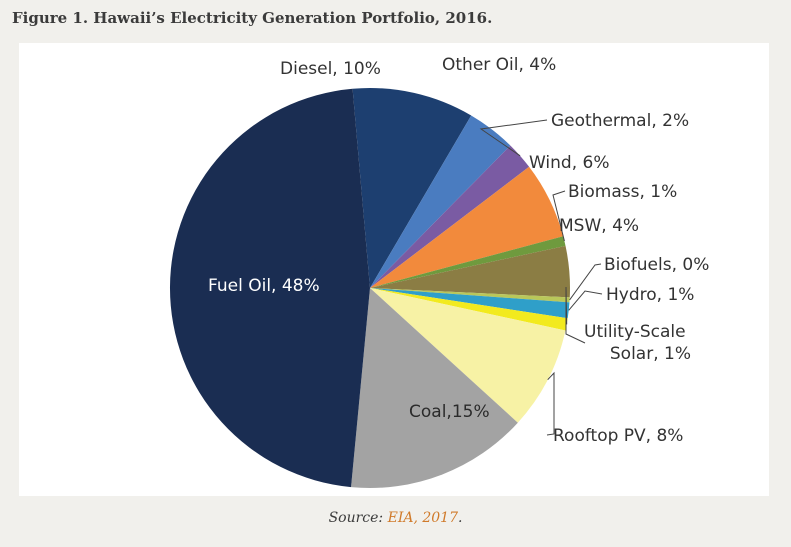  I want to click on source-prefix: Source:, so click(358, 518).